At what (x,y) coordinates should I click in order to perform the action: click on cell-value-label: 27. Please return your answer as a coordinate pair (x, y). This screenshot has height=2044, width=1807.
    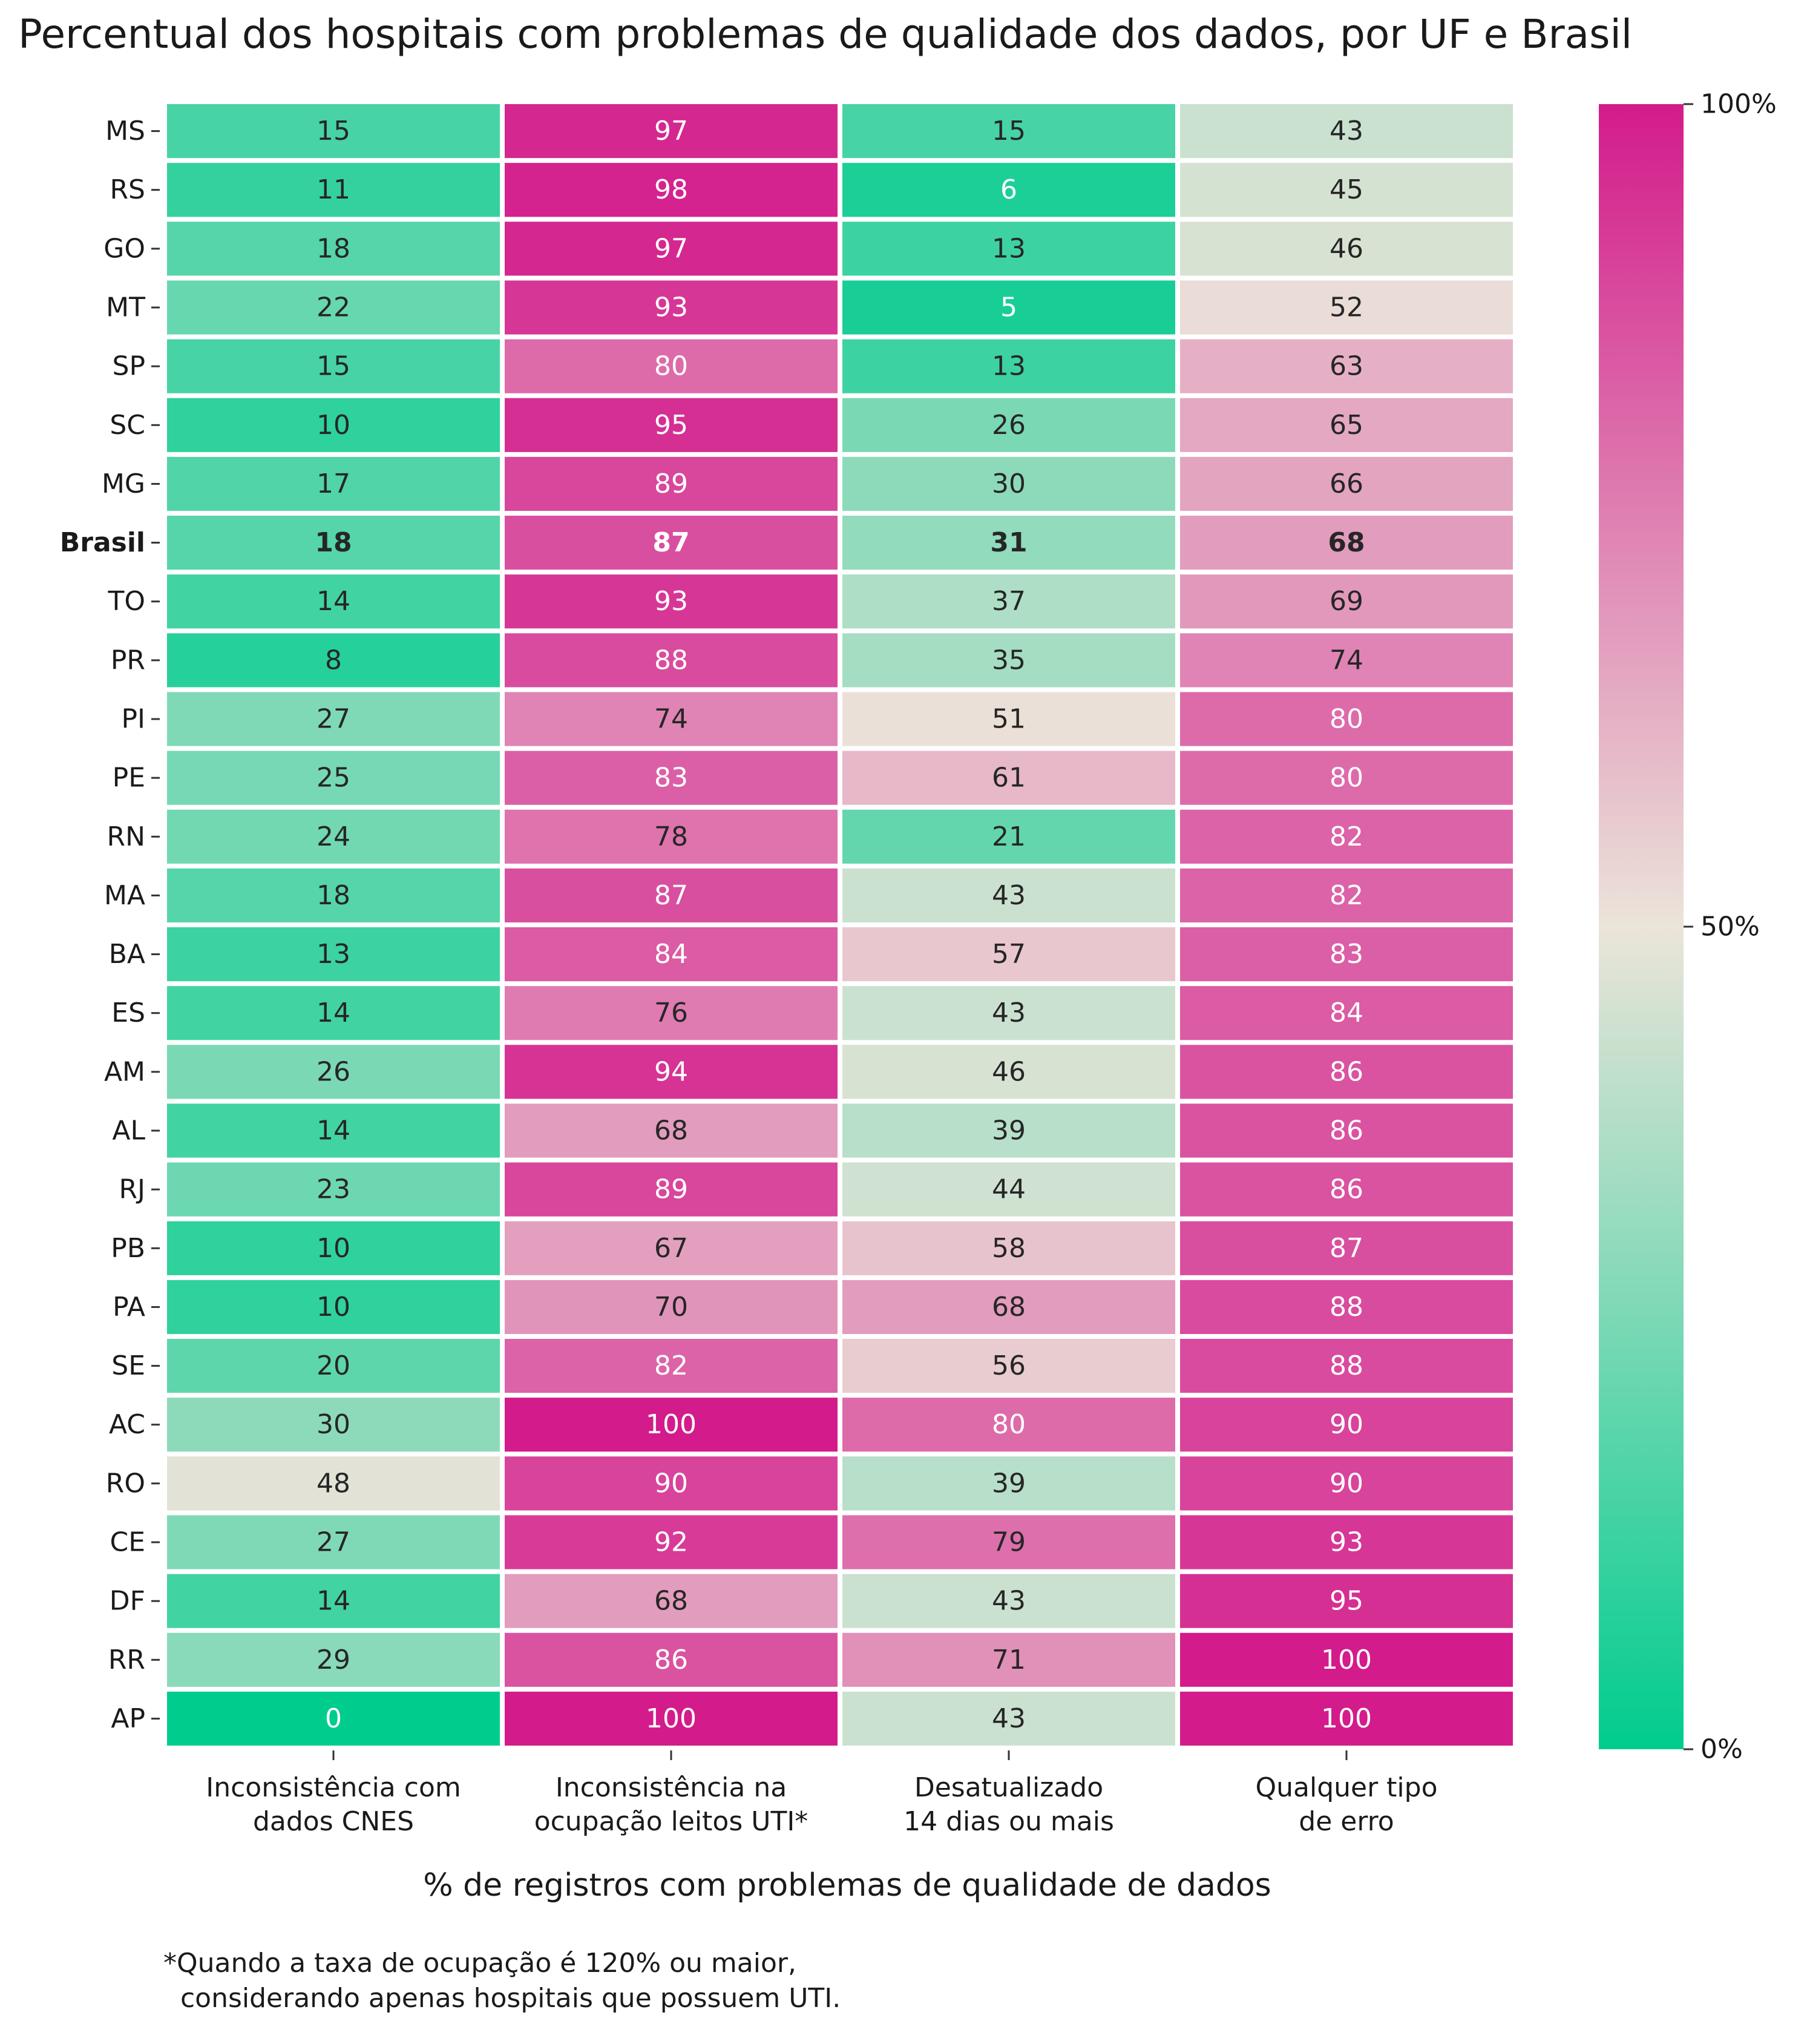
    Looking at the image, I should click on (333, 719).